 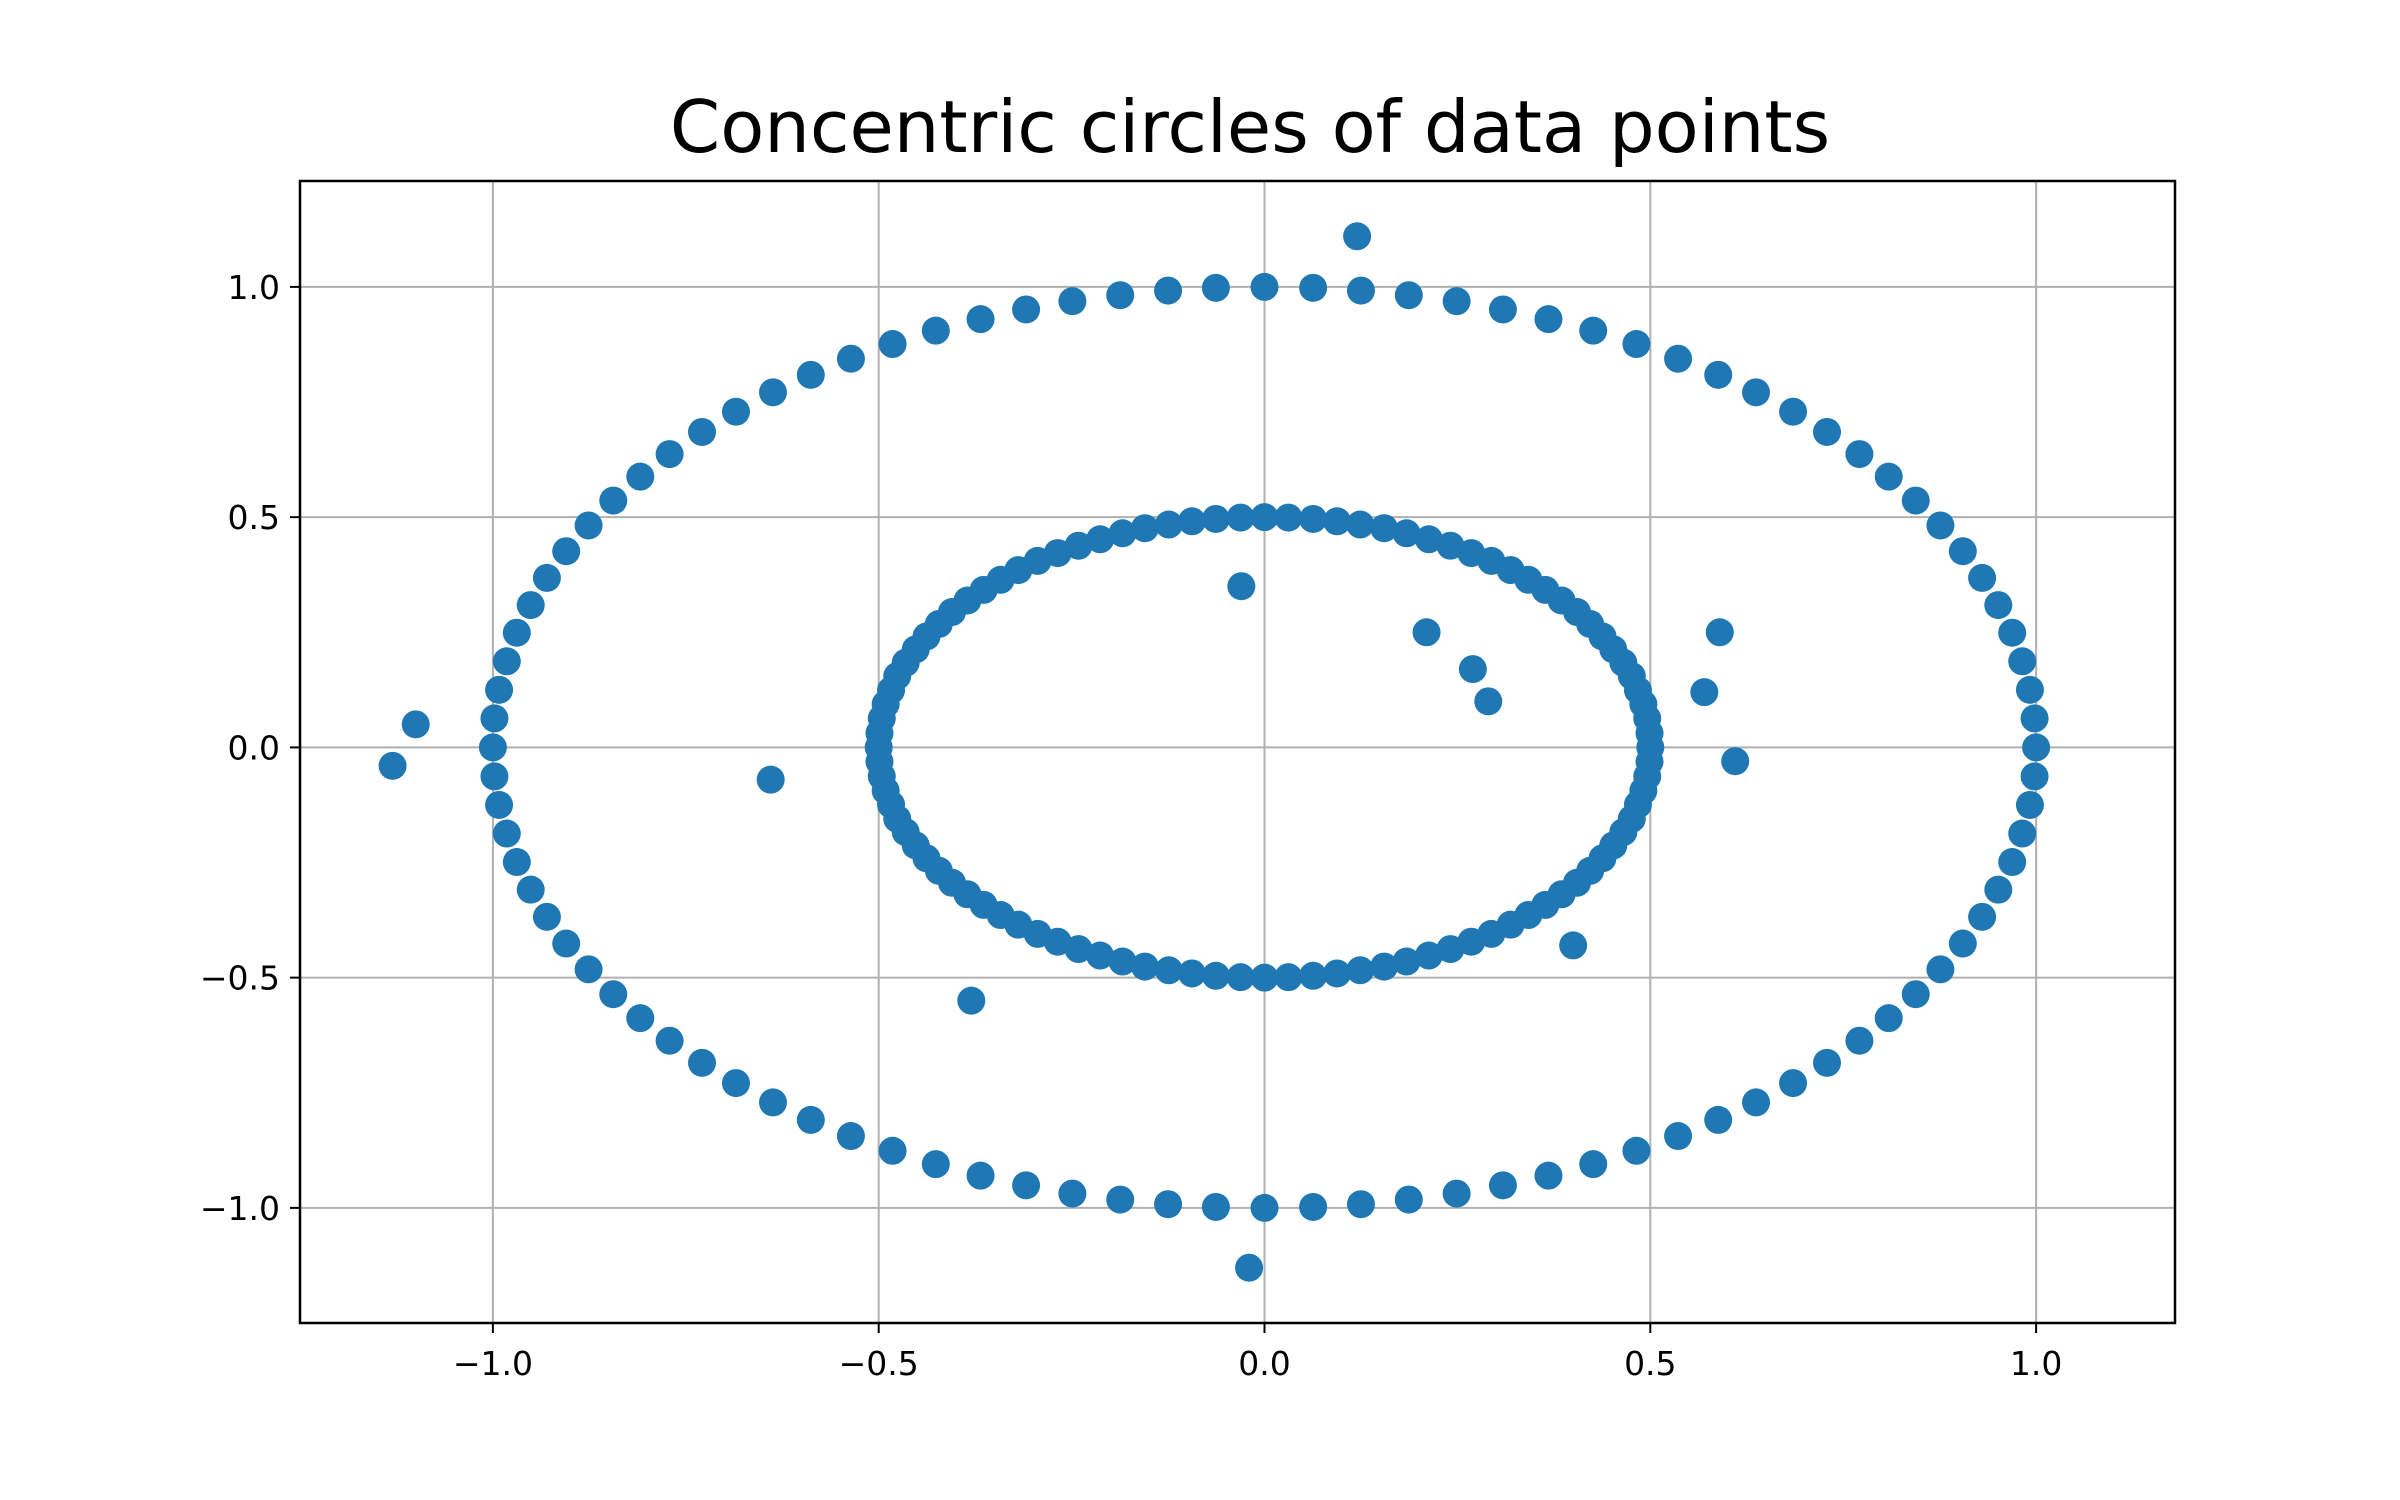 What do you see at coordinates (1650, 1363) in the screenshot?
I see `x-tick-label: 0.5` at bounding box center [1650, 1363].